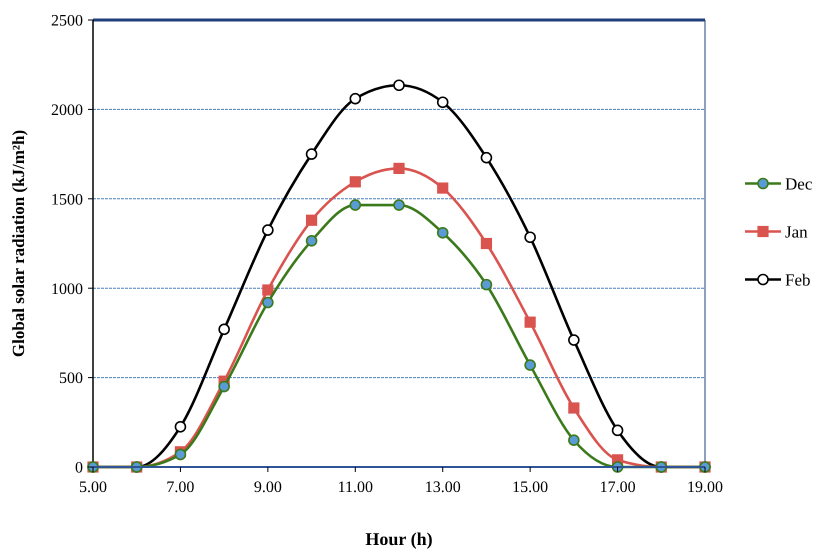 The height and width of the screenshot is (557, 819). I want to click on x-tick-label: 15.00, so click(530, 487).